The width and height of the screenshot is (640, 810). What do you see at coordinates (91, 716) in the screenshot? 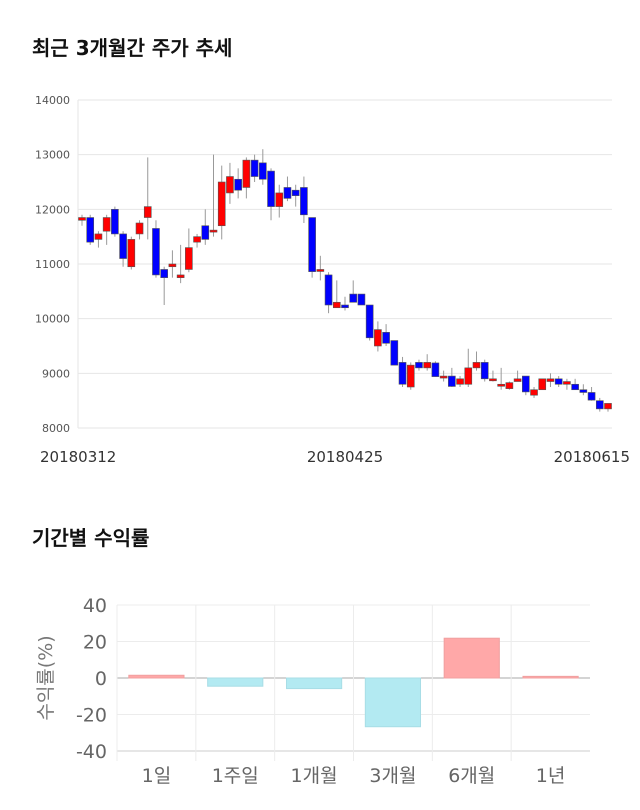
I see `y-tick-label: -20` at bounding box center [91, 716].